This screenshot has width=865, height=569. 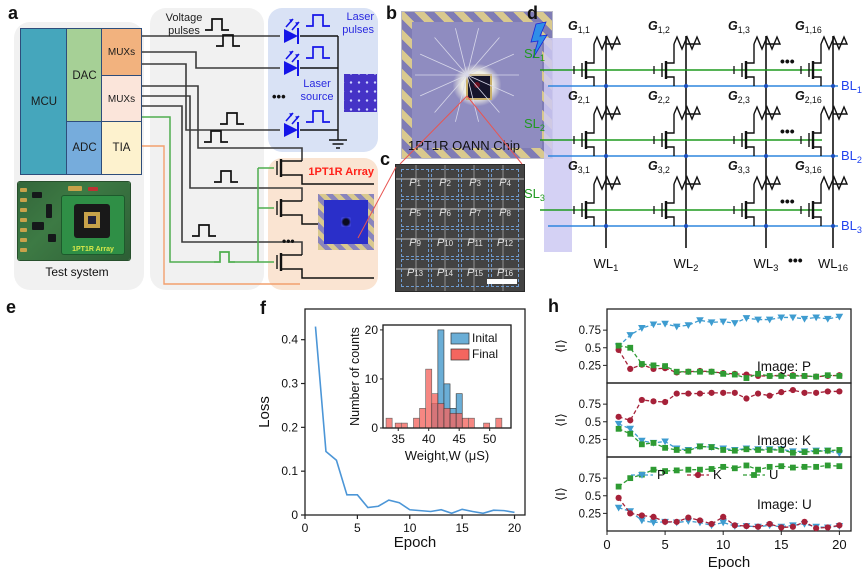 What do you see at coordinates (784, 440) in the screenshot?
I see `svg-text: Image: K` at bounding box center [784, 440].